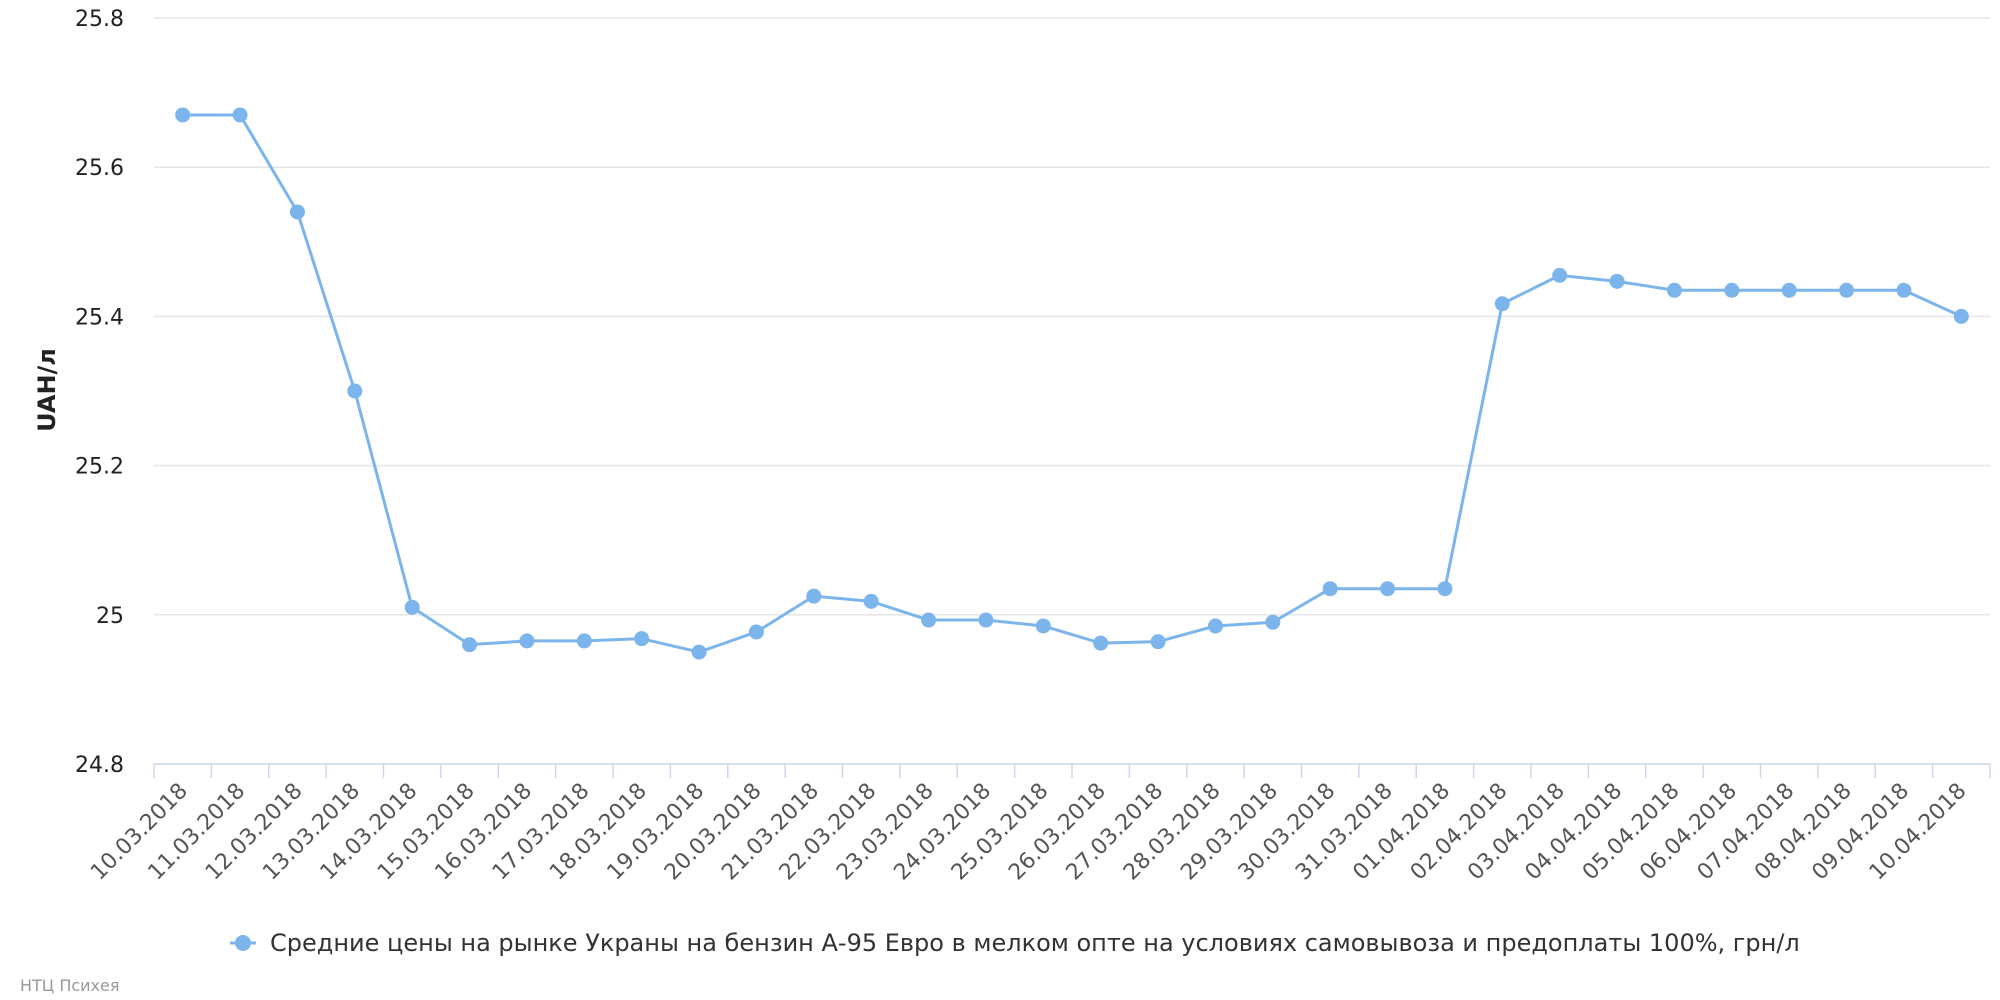  I want to click on y-axis-title: UAH/л, so click(47, 390).